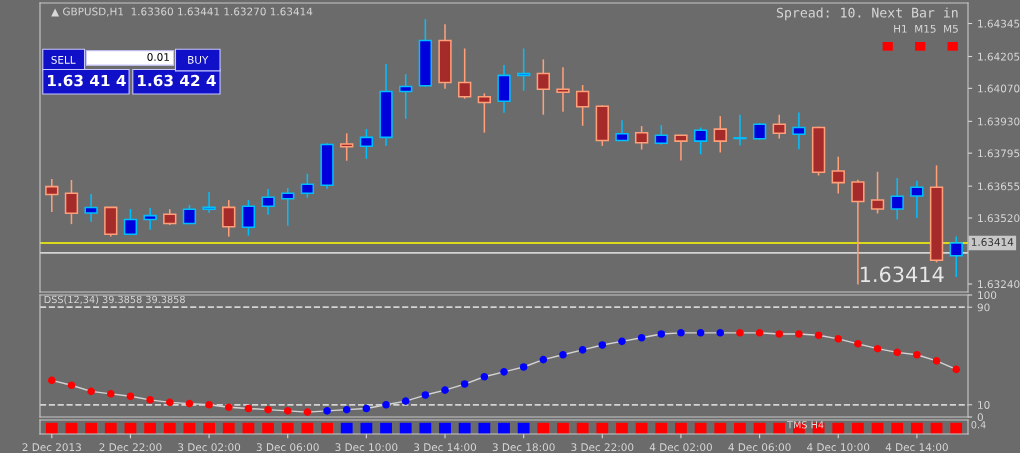 This screenshot has height=453, width=1020. Describe the element at coordinates (602, 447) in the screenshot. I see `x-tick-label: 3 Dec 22:00` at that location.